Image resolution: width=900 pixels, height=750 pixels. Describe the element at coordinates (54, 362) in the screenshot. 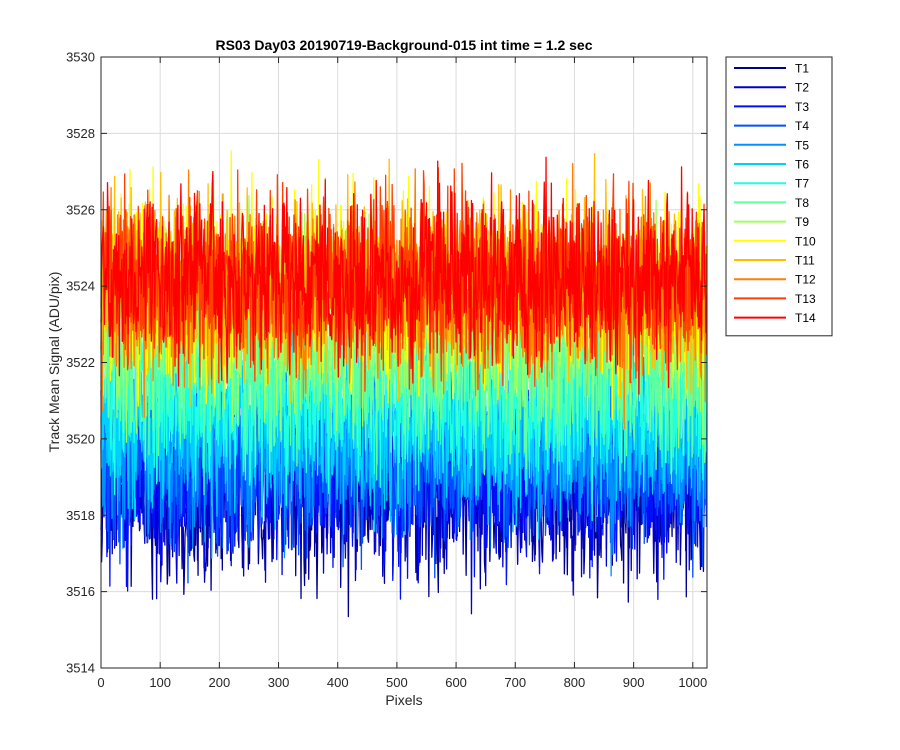

I see `y-axis-label: Track Mean Signal (ADU/pix)` at that location.